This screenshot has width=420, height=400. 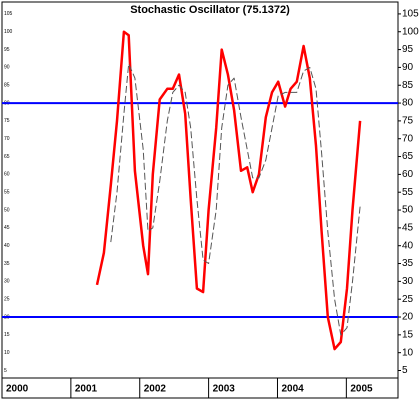 What do you see at coordinates (210, 10) in the screenshot?
I see `chart-title: Stochastic Oscillator (75.1372)` at bounding box center [210, 10].